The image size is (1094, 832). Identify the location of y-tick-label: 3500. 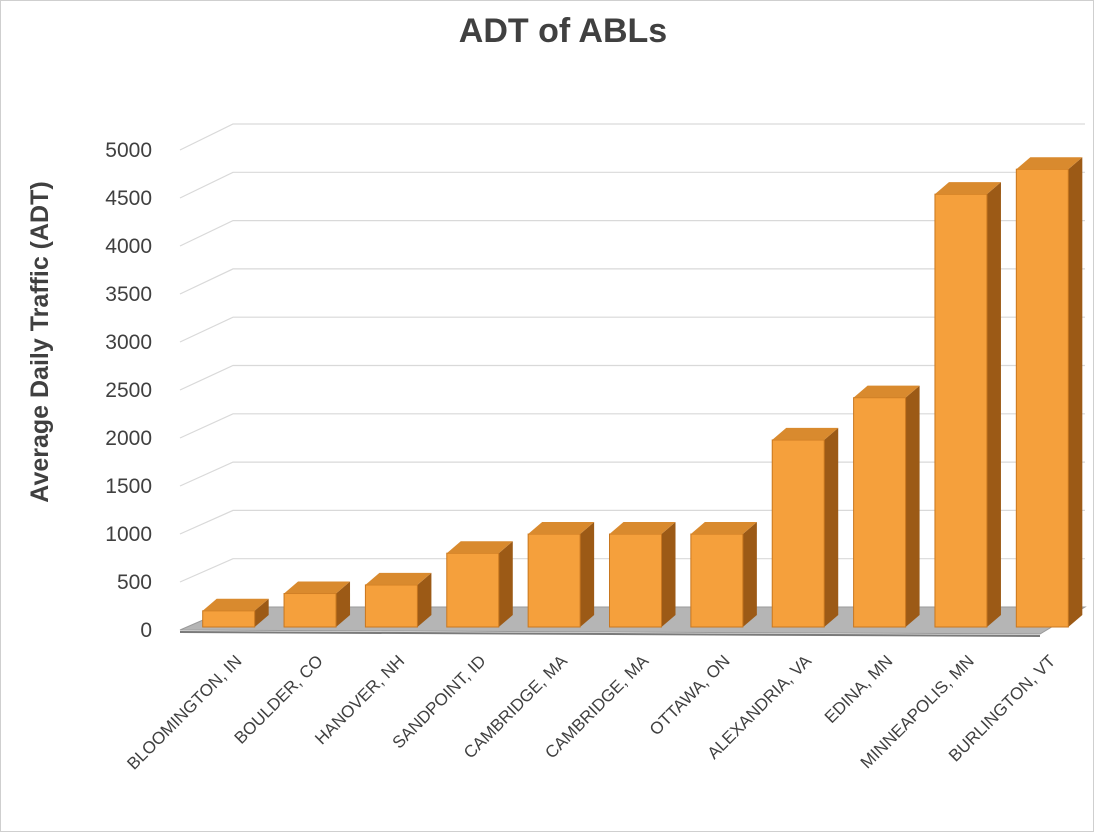
(128, 294).